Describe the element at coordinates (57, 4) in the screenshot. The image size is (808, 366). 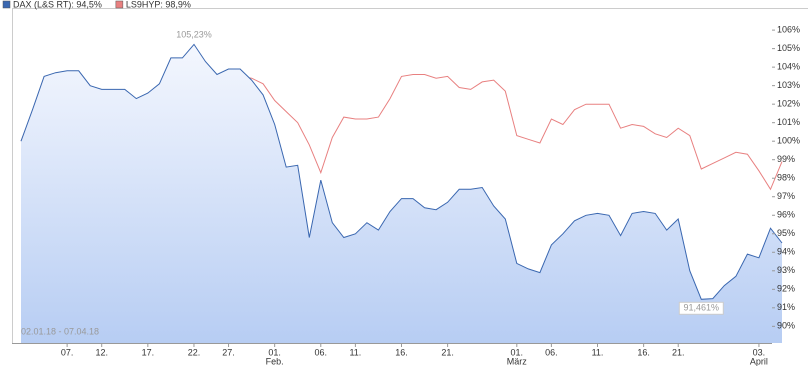
I see `legend-label: DAX (L&S RT): 94,5%` at that location.